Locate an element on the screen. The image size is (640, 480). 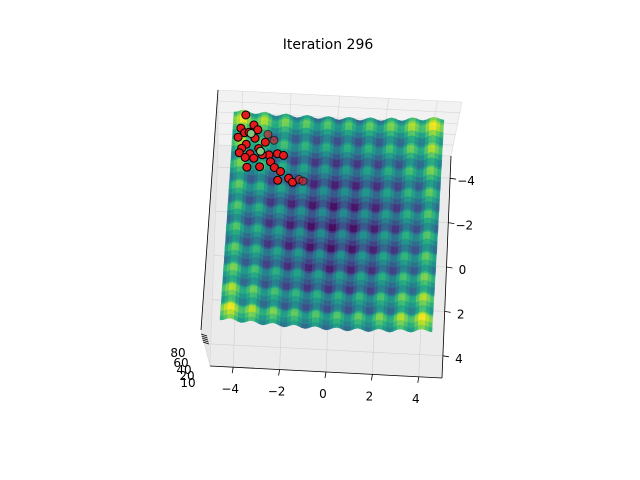
y-tick is located at coordinates (449, 267).